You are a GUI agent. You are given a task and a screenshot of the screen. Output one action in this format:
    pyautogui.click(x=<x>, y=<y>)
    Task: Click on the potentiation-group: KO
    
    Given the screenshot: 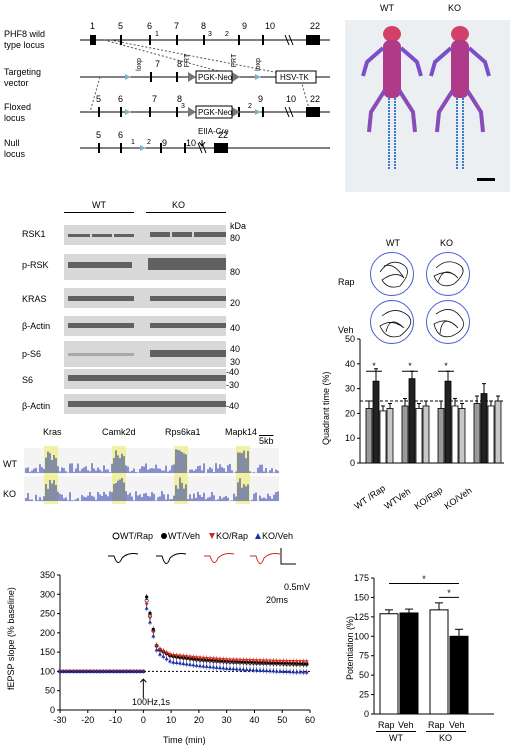 What is the action you would take?
    pyautogui.click(x=446, y=738)
    